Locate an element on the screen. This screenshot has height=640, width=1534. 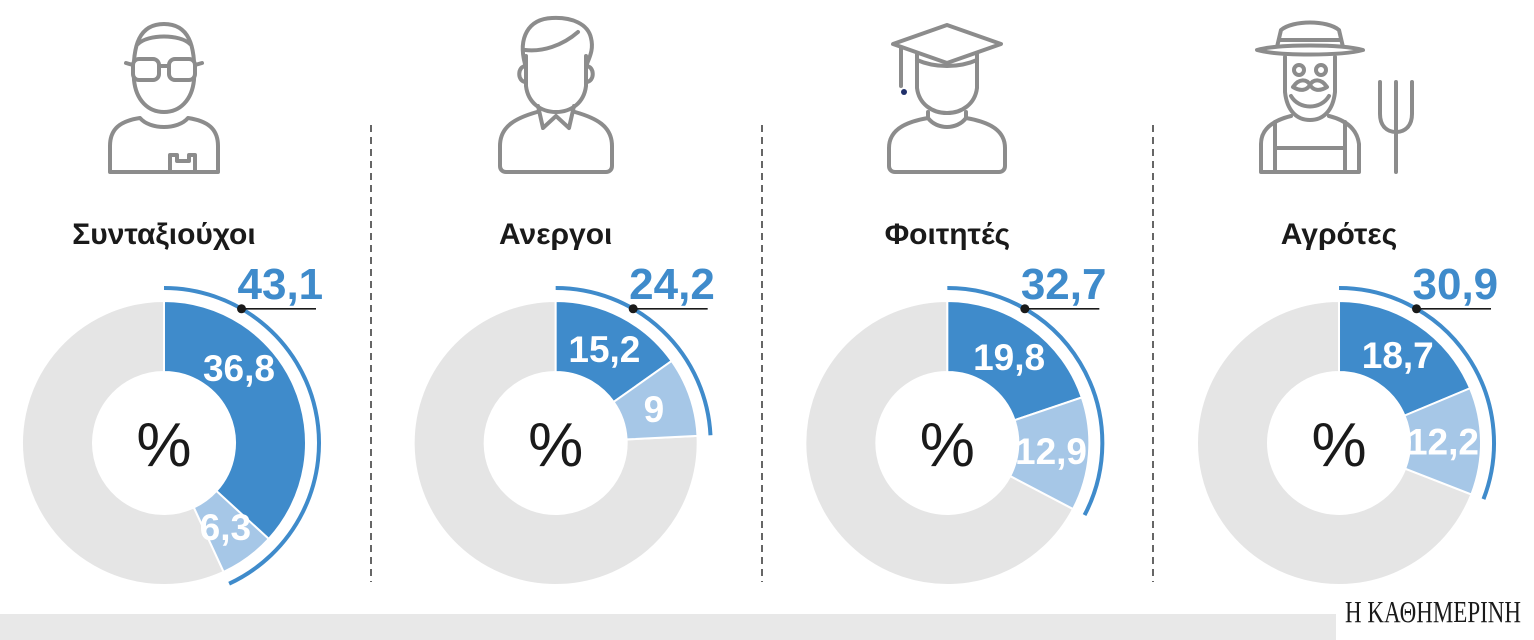
secondary-value-label: 12,9 is located at coordinates (1051, 451).